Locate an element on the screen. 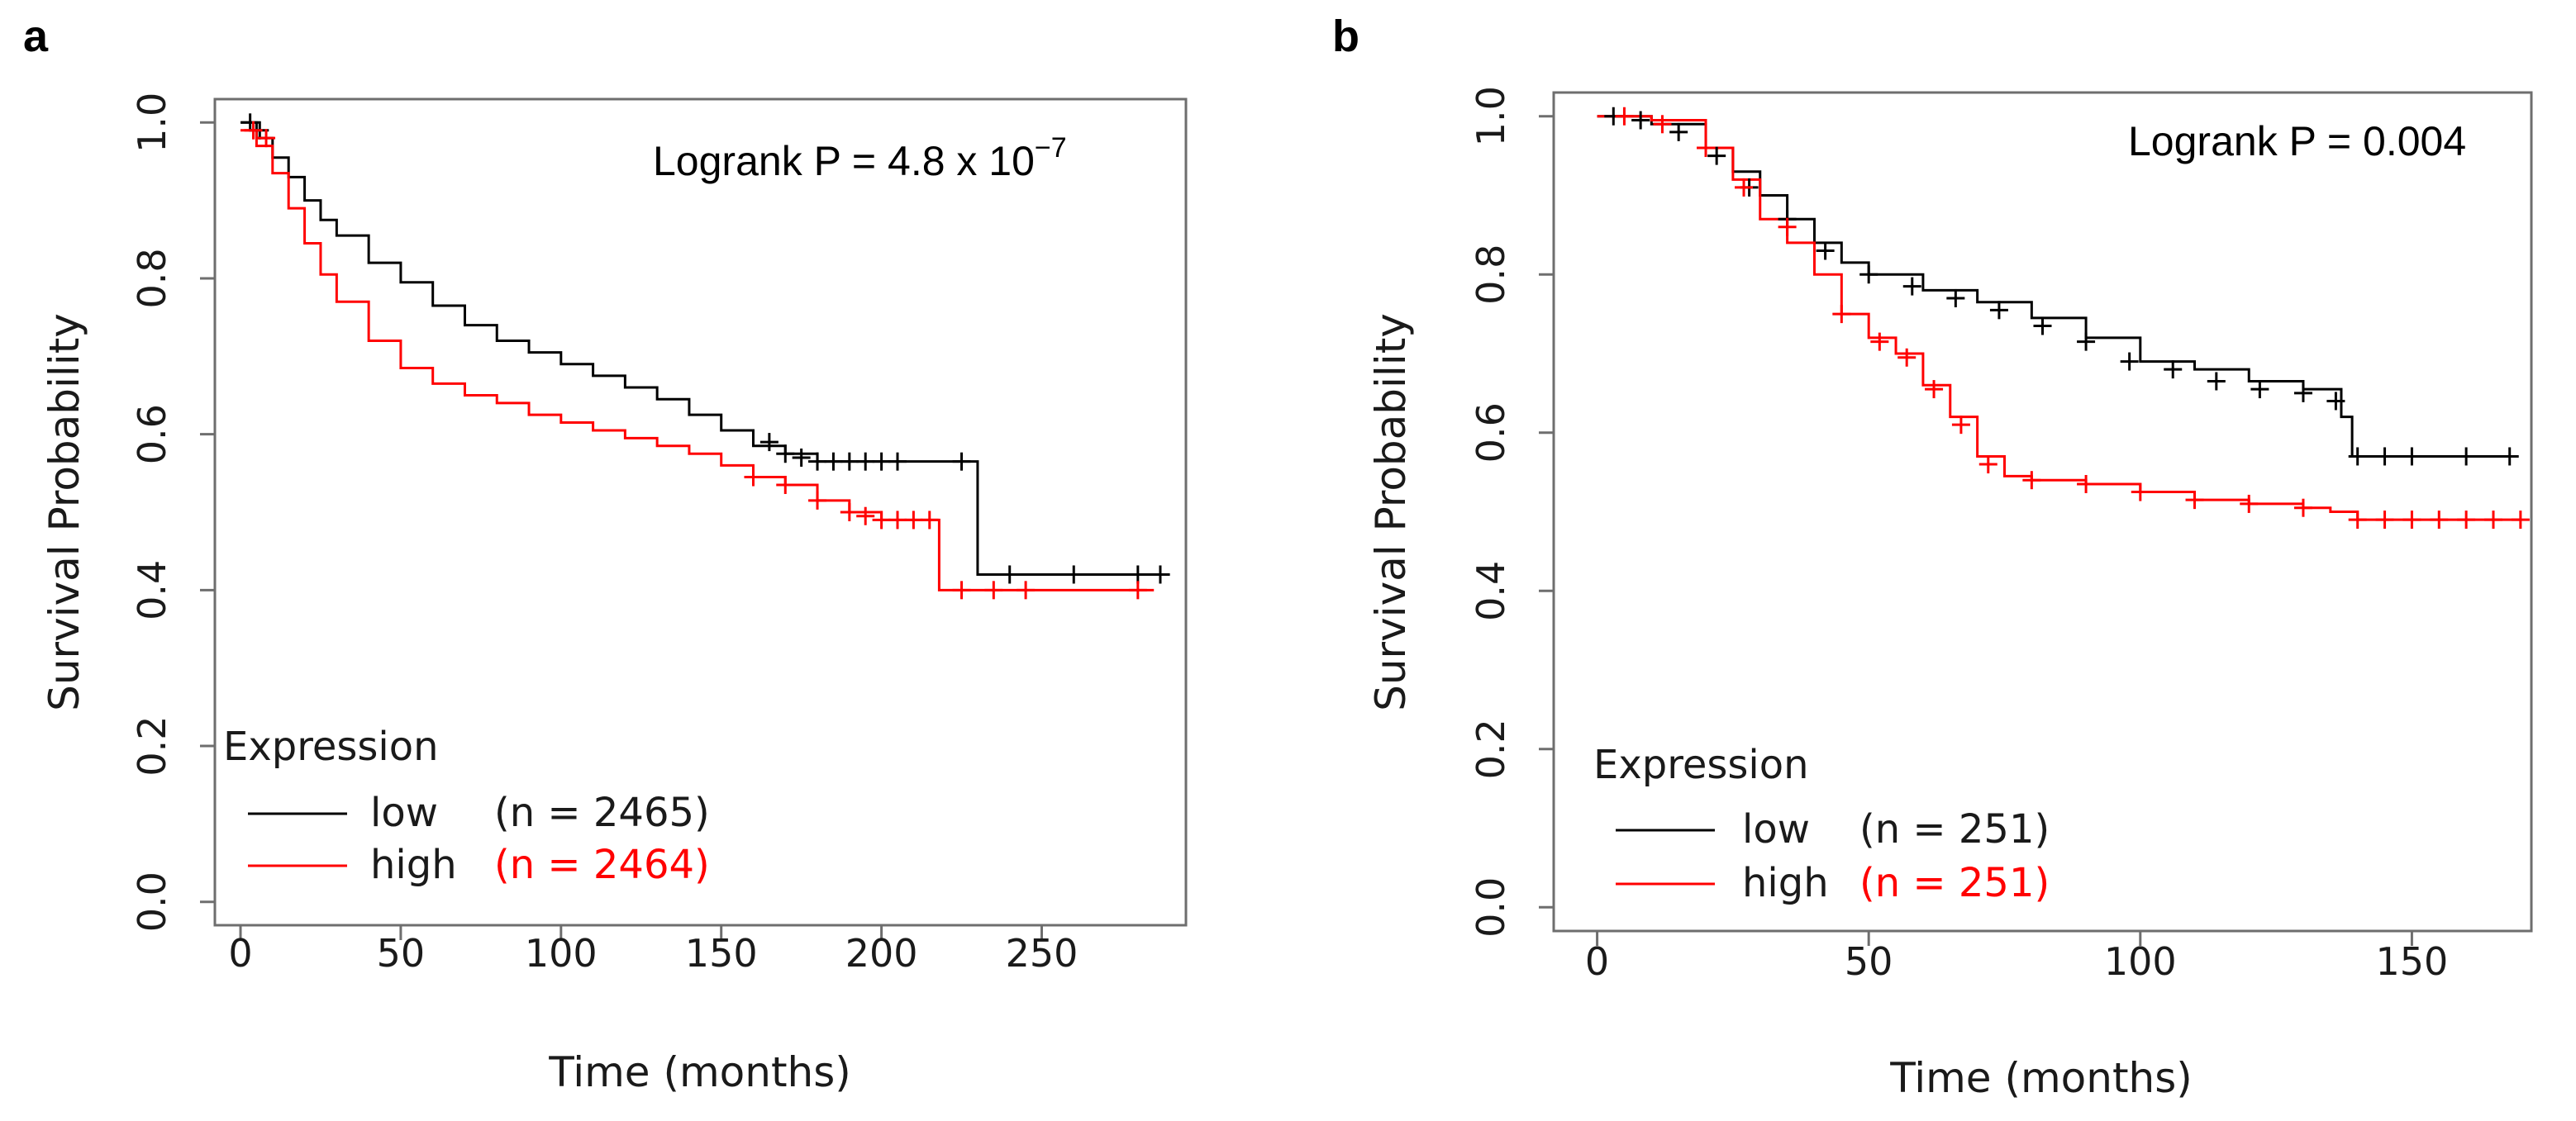  x-tick-label-a-0: 0 is located at coordinates (240, 953).